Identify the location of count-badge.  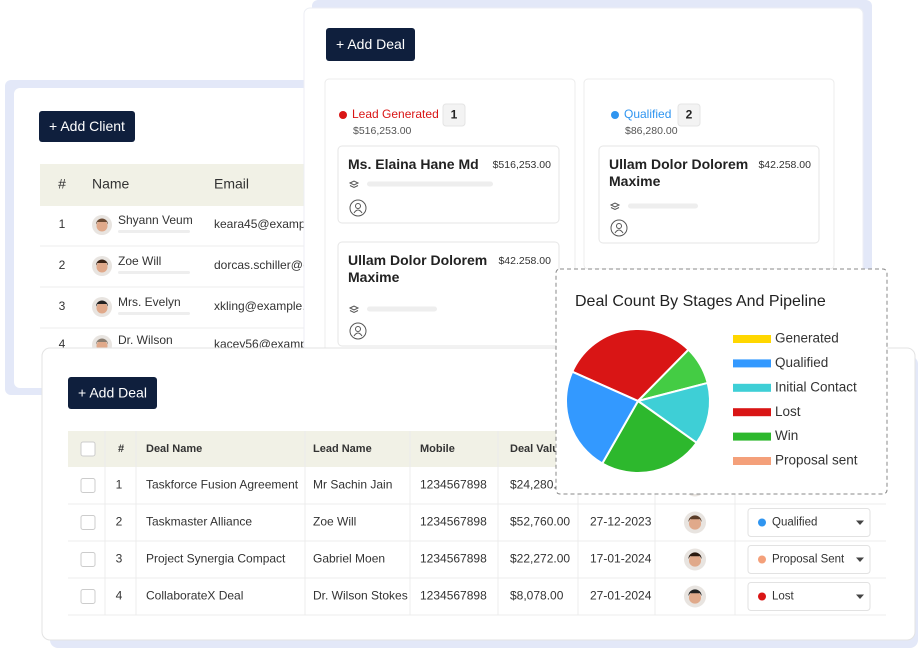
(454, 115).